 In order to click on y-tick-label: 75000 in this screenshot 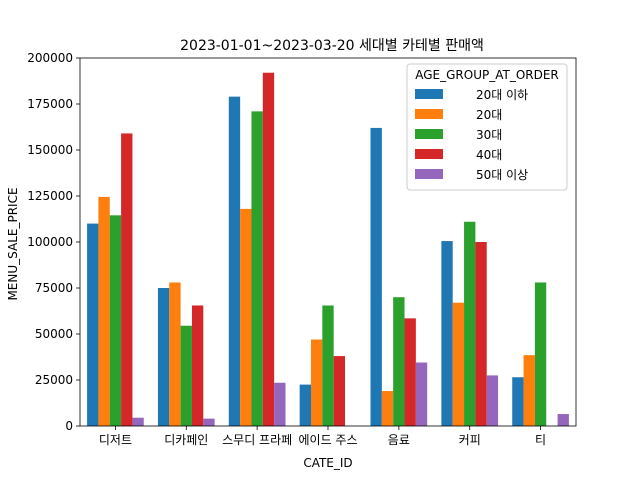, I will do `click(54, 288)`.